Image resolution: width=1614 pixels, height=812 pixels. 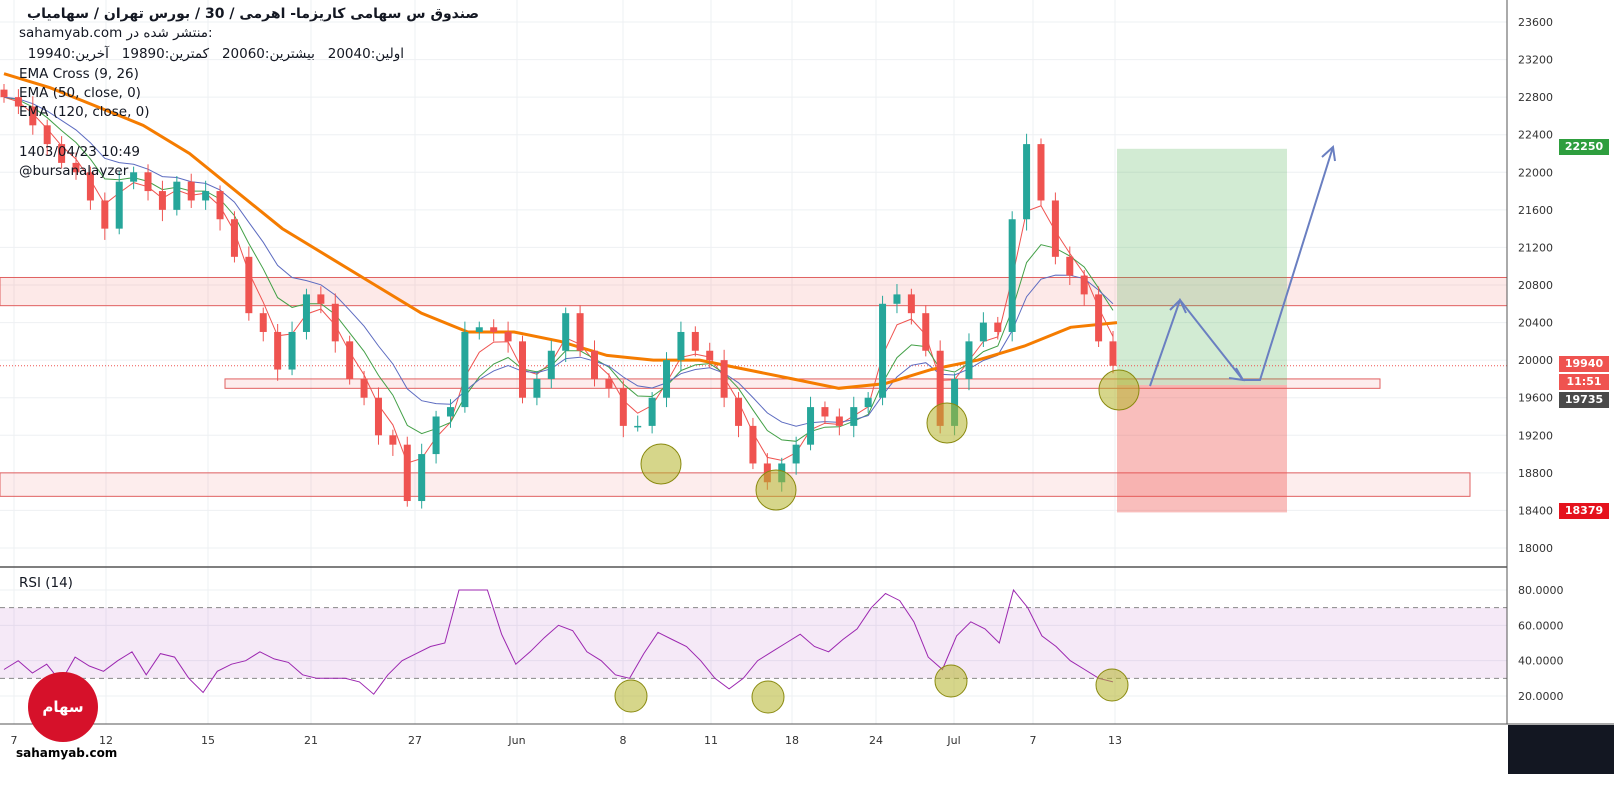 What do you see at coordinates (415, 740) in the screenshot?
I see `x-tick-label: 27` at bounding box center [415, 740].